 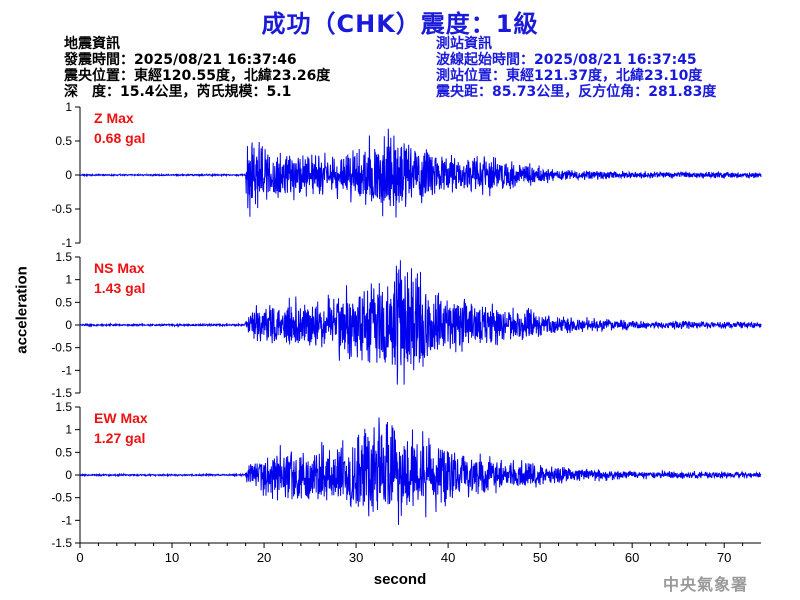 What do you see at coordinates (63, 141) in the screenshot?
I see `z-y-tick-label: 0.5` at bounding box center [63, 141].